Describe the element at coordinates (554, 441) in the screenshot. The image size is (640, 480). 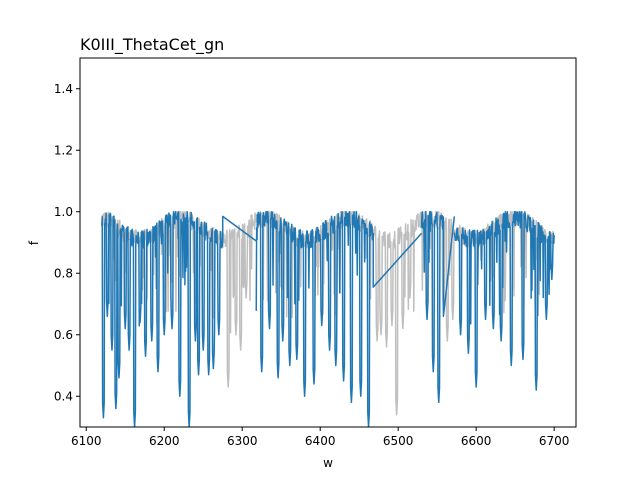
I see `x-tick-label: 6700` at that location.